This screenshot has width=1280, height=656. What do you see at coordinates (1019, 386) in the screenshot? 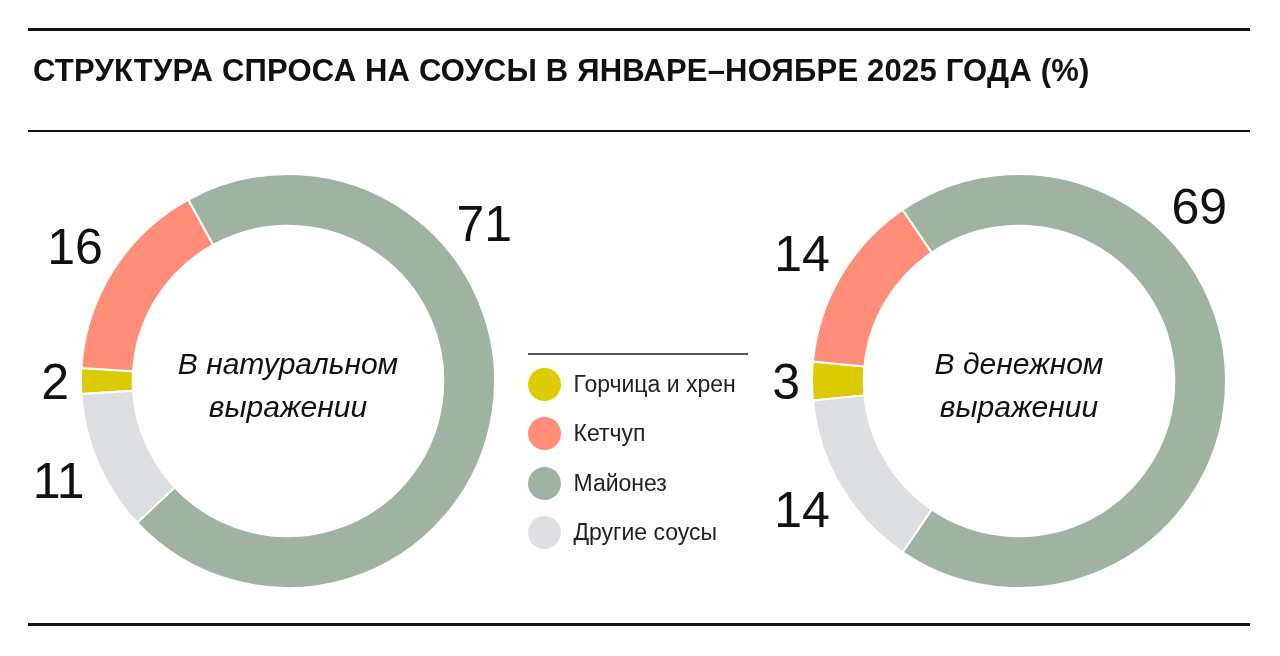
I see `slice-label: В денежном выражении` at bounding box center [1019, 386].